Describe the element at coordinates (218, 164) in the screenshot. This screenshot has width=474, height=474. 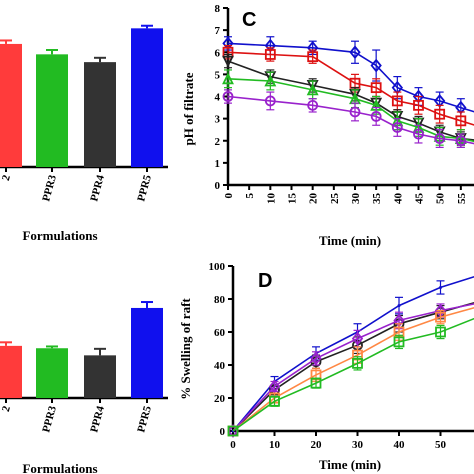
I see `y-tick-label: 1` at that location.